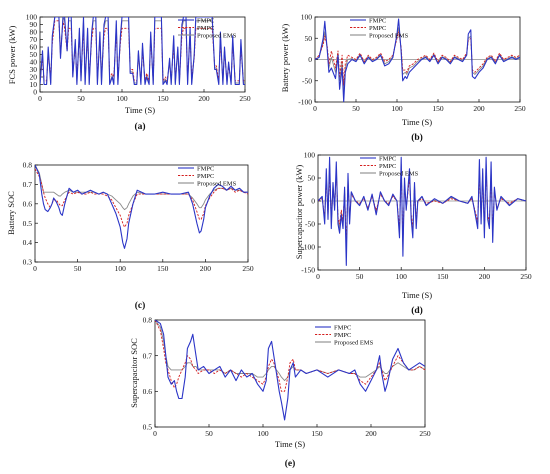 Image resolution: width=550 pixels, height=474 pixels. Describe the element at coordinates (28, 262) in the screenshot. I see `y-tick-label: 0.3` at that location.